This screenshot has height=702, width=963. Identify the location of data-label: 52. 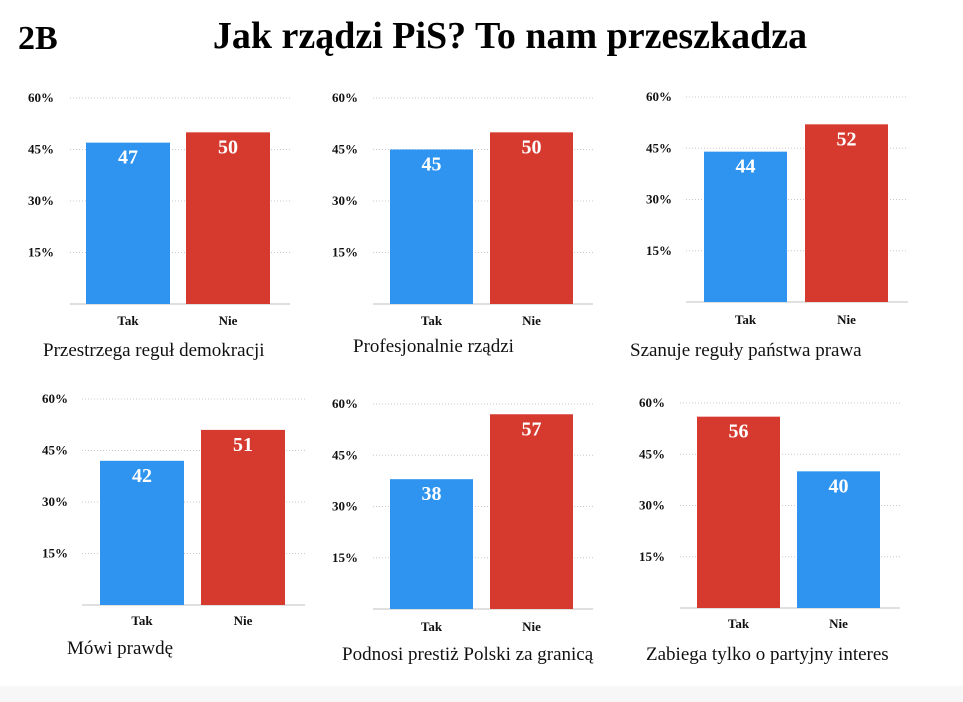
(847, 139).